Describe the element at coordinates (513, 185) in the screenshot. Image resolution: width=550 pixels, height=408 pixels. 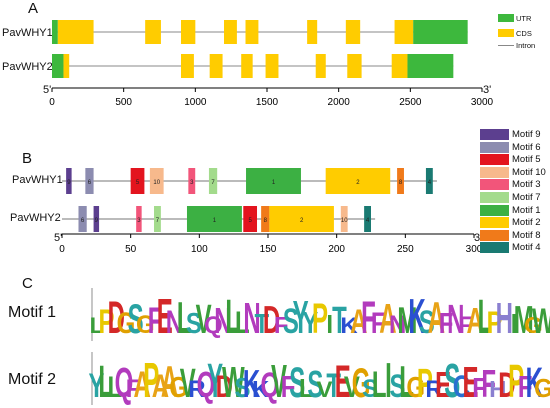
I see `legend-b-item: Motif 3` at that location.